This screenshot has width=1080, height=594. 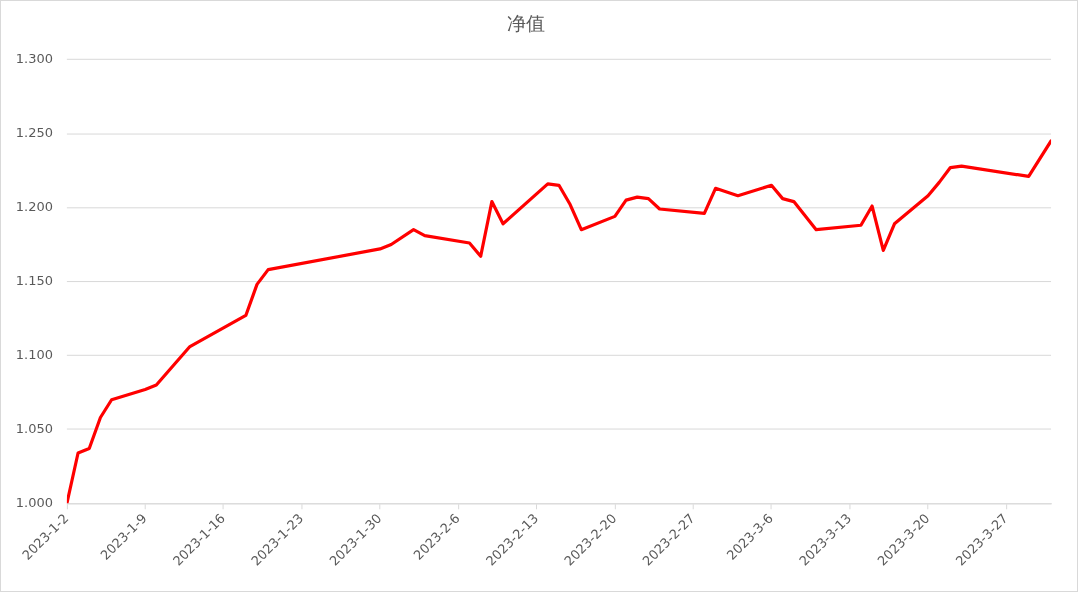 I want to click on y-tick-label: 1.250, so click(x=34, y=132).